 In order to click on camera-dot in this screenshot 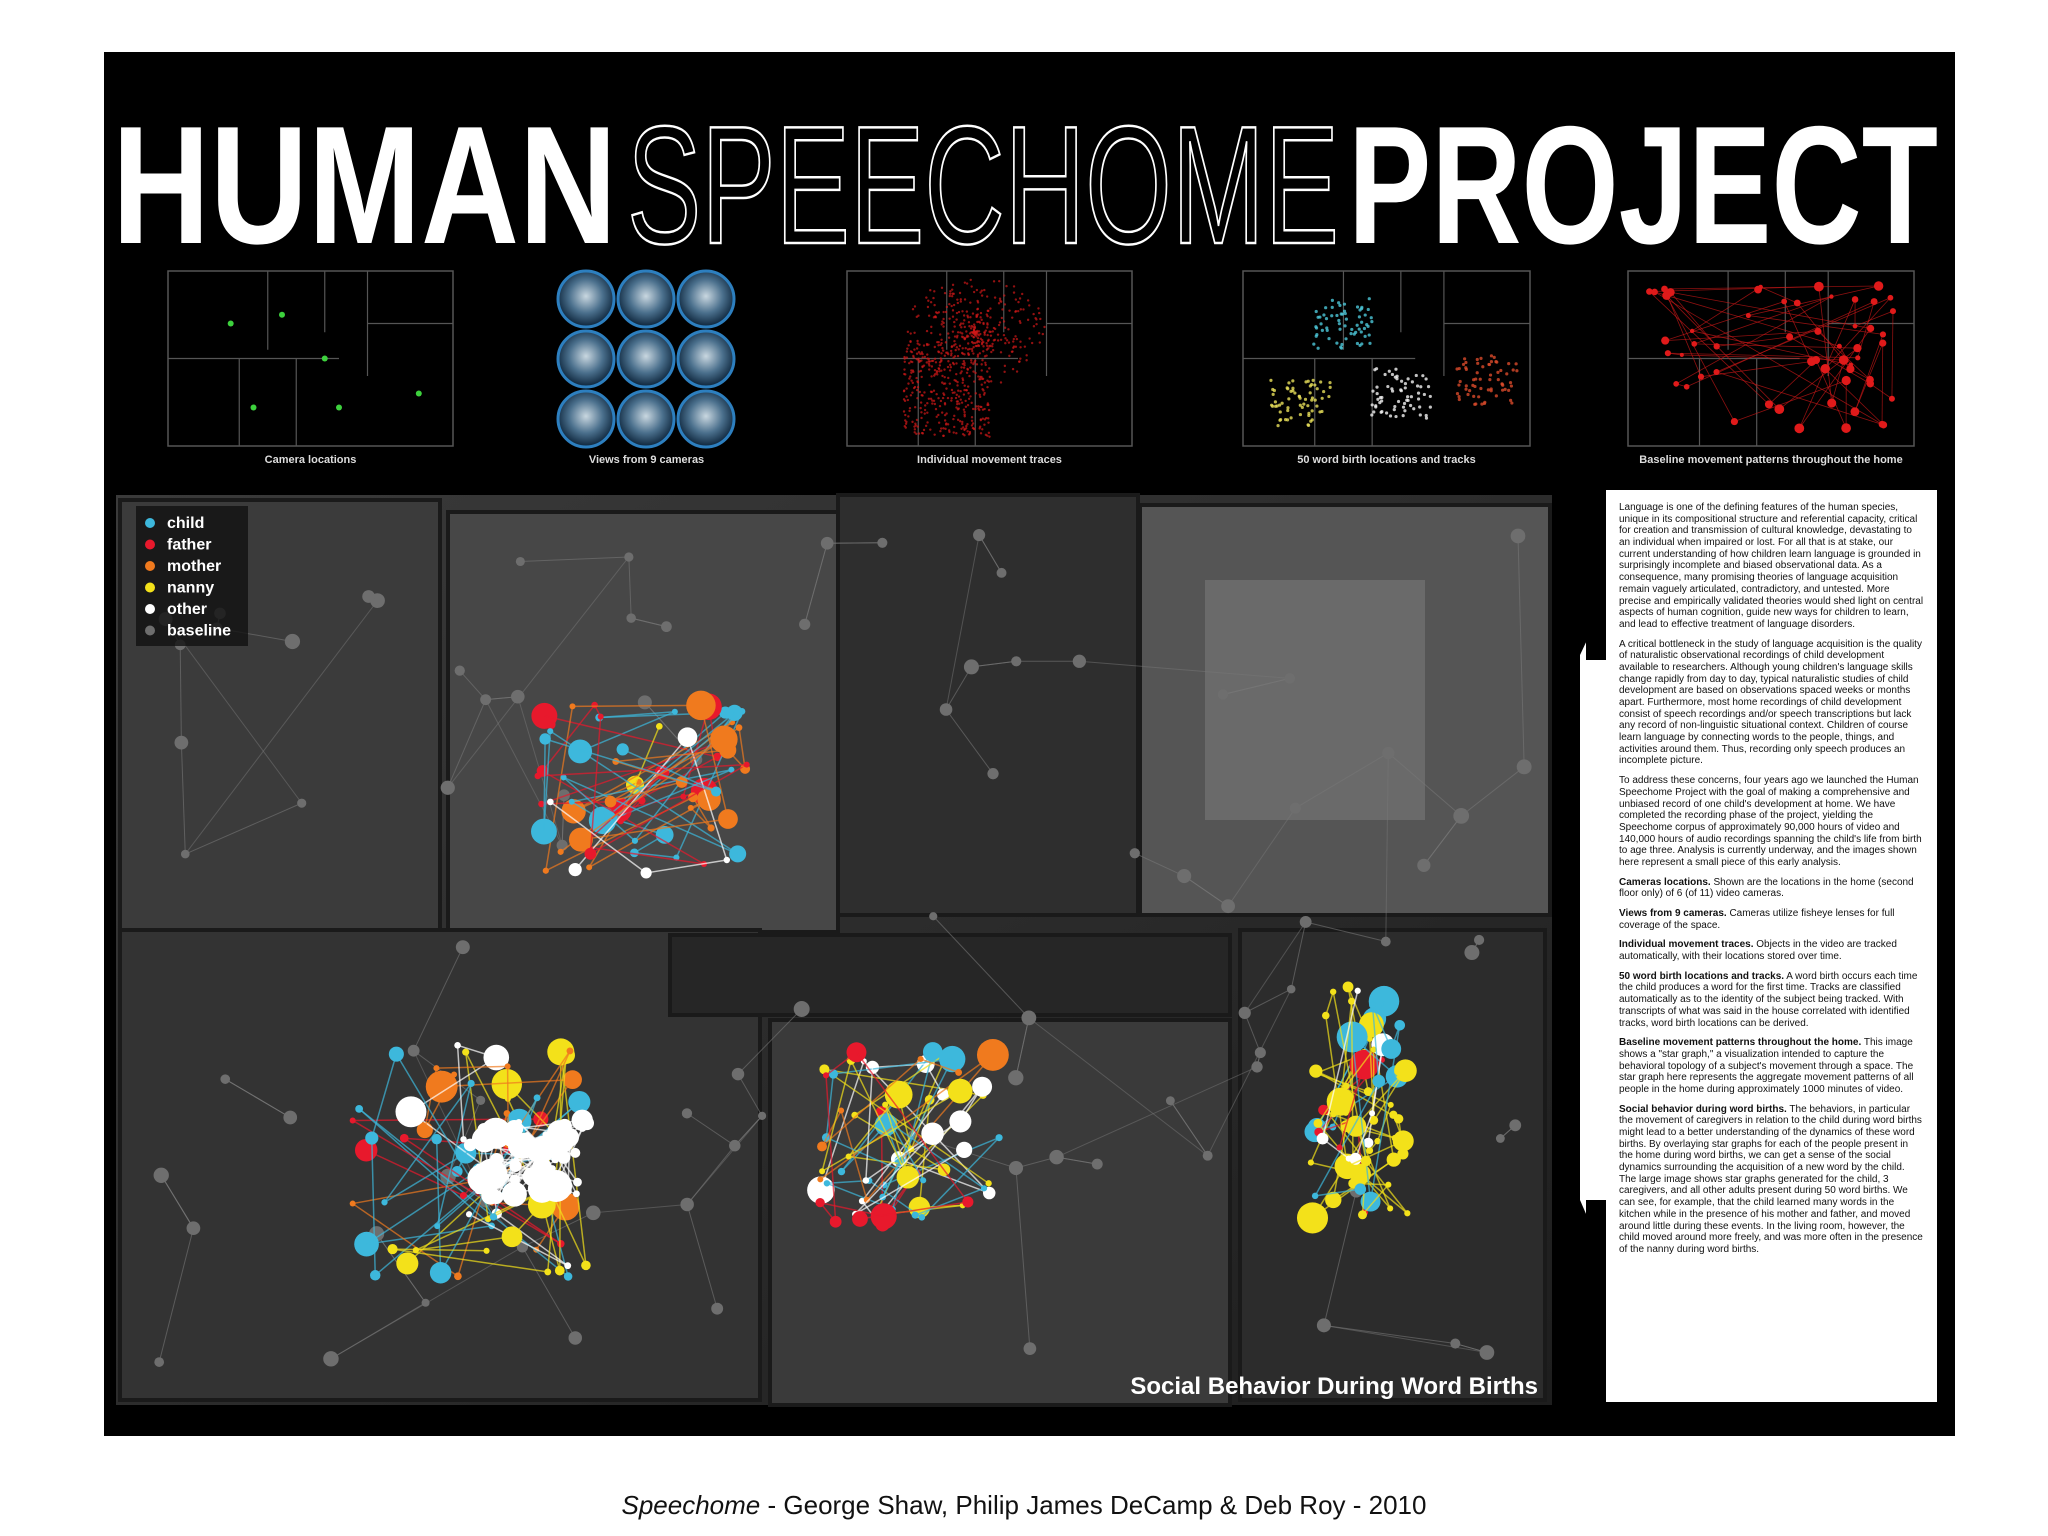, I will do `click(253, 407)`.